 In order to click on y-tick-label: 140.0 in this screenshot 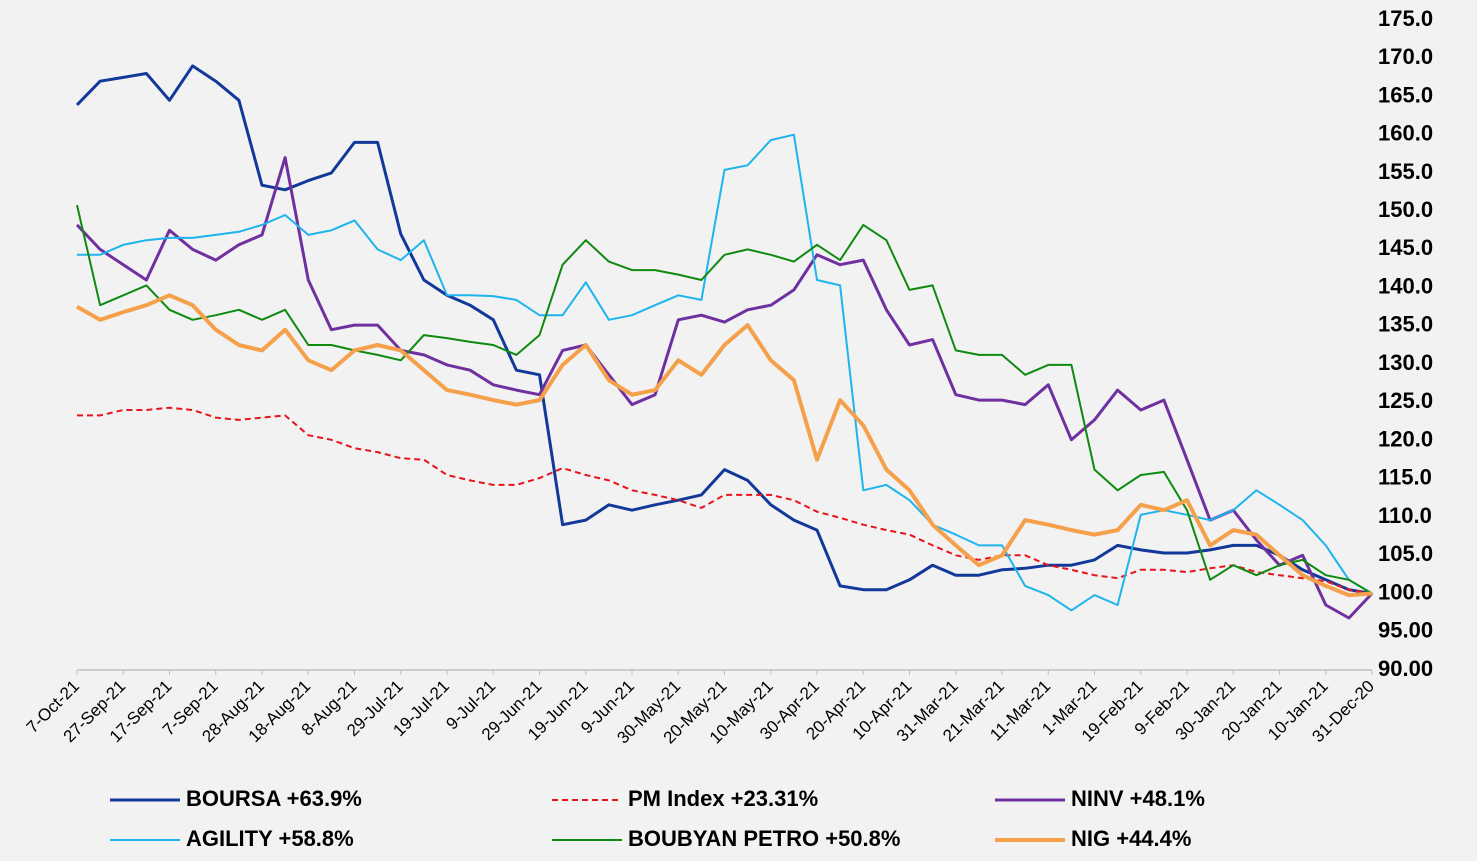, I will do `click(1405, 285)`.